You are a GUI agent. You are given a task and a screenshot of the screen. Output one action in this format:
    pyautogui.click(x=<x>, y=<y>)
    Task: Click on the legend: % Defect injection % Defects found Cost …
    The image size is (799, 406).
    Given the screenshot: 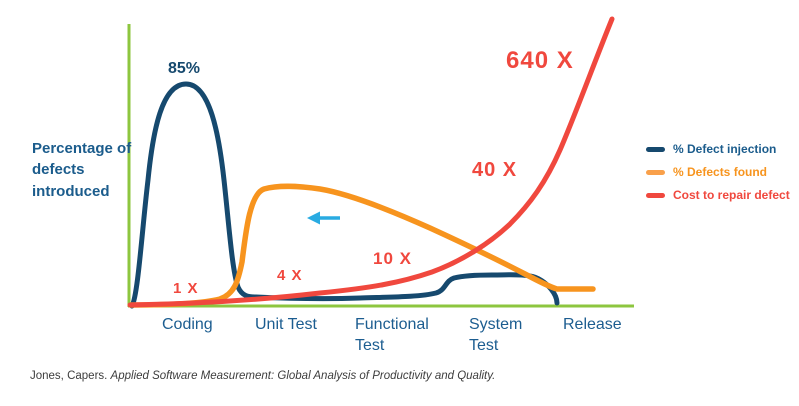 What is the action you would take?
    pyautogui.click(x=718, y=172)
    